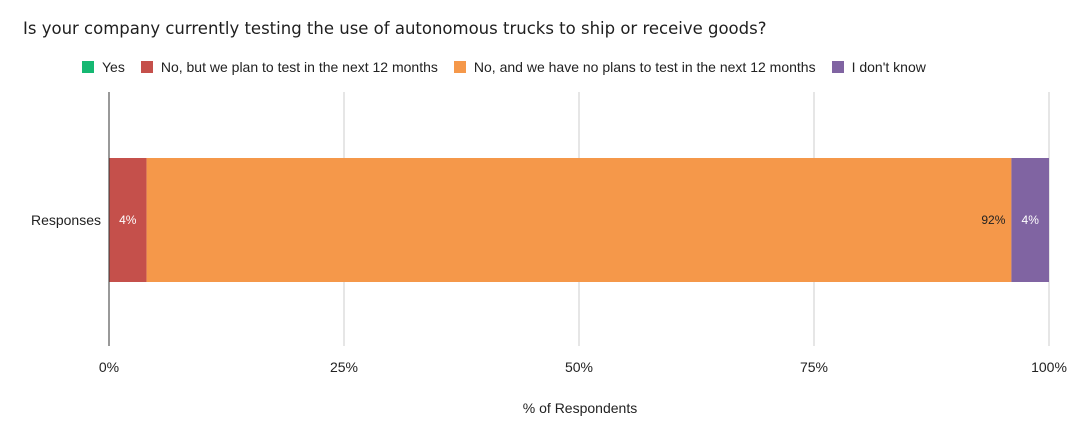 The height and width of the screenshot is (441, 1071). Describe the element at coordinates (888, 67) in the screenshot. I see `legend-label-dont-know: I don't know` at that location.